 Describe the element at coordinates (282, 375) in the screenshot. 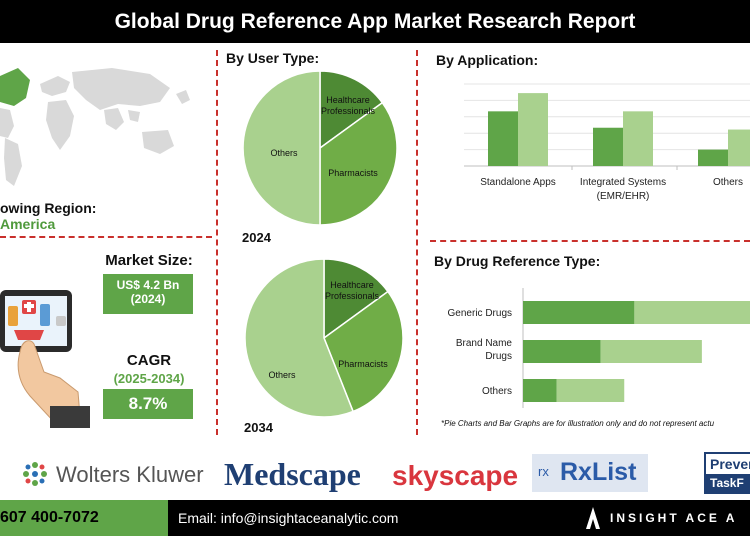

I see `pie-2034-label-others: Others` at that location.